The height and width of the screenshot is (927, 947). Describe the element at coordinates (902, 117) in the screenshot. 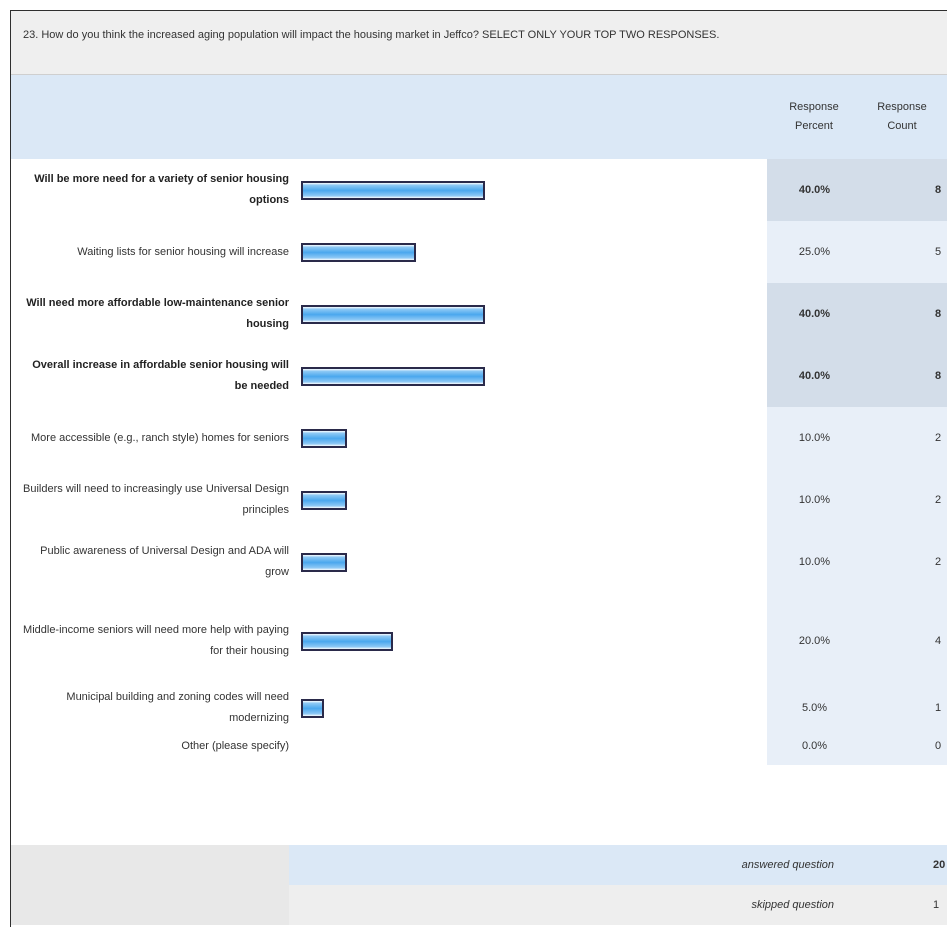

I see `response-count-header: Response Count` at that location.